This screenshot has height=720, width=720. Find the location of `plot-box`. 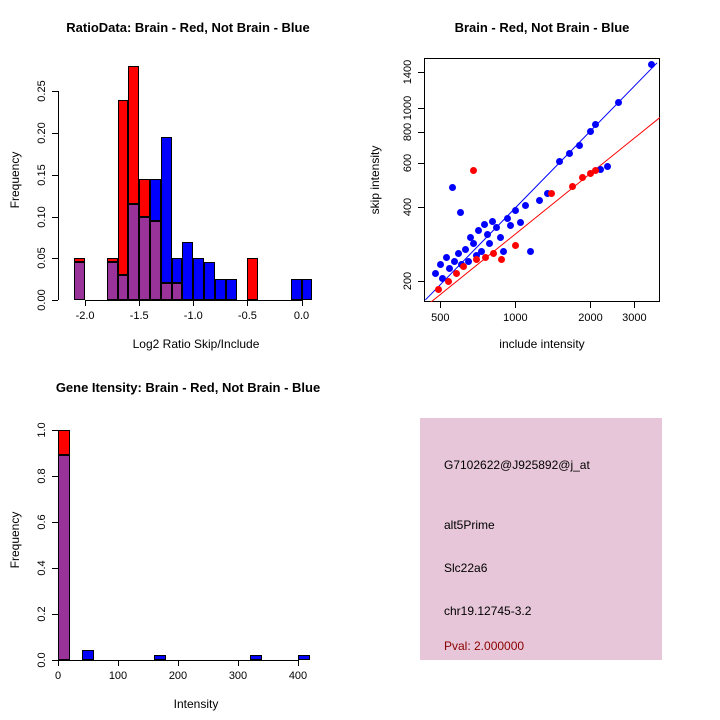

plot-box is located at coordinates (542, 180).